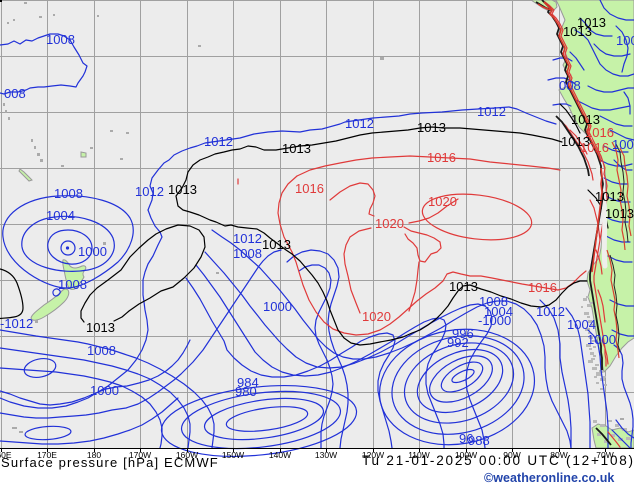 The height and width of the screenshot is (490, 634). I want to click on svg-text: 110W, so click(419, 455).